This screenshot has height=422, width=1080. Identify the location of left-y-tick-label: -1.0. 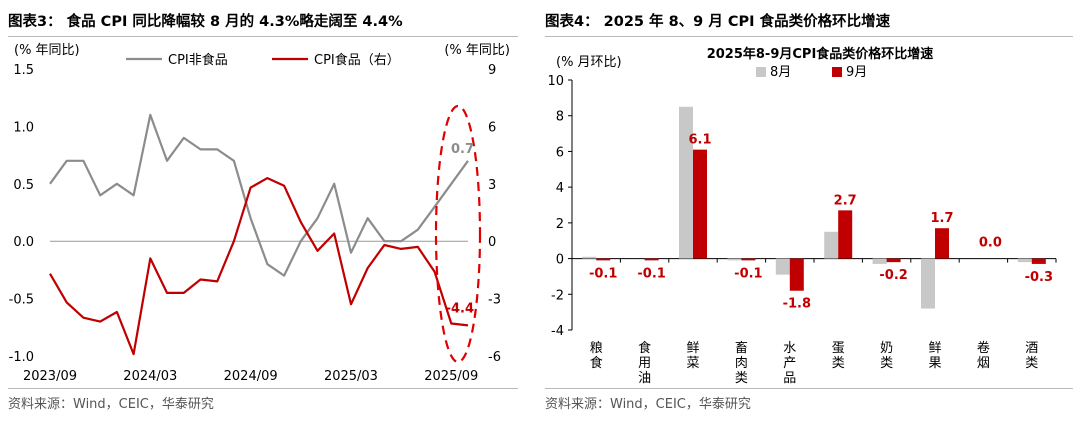
(21, 357).